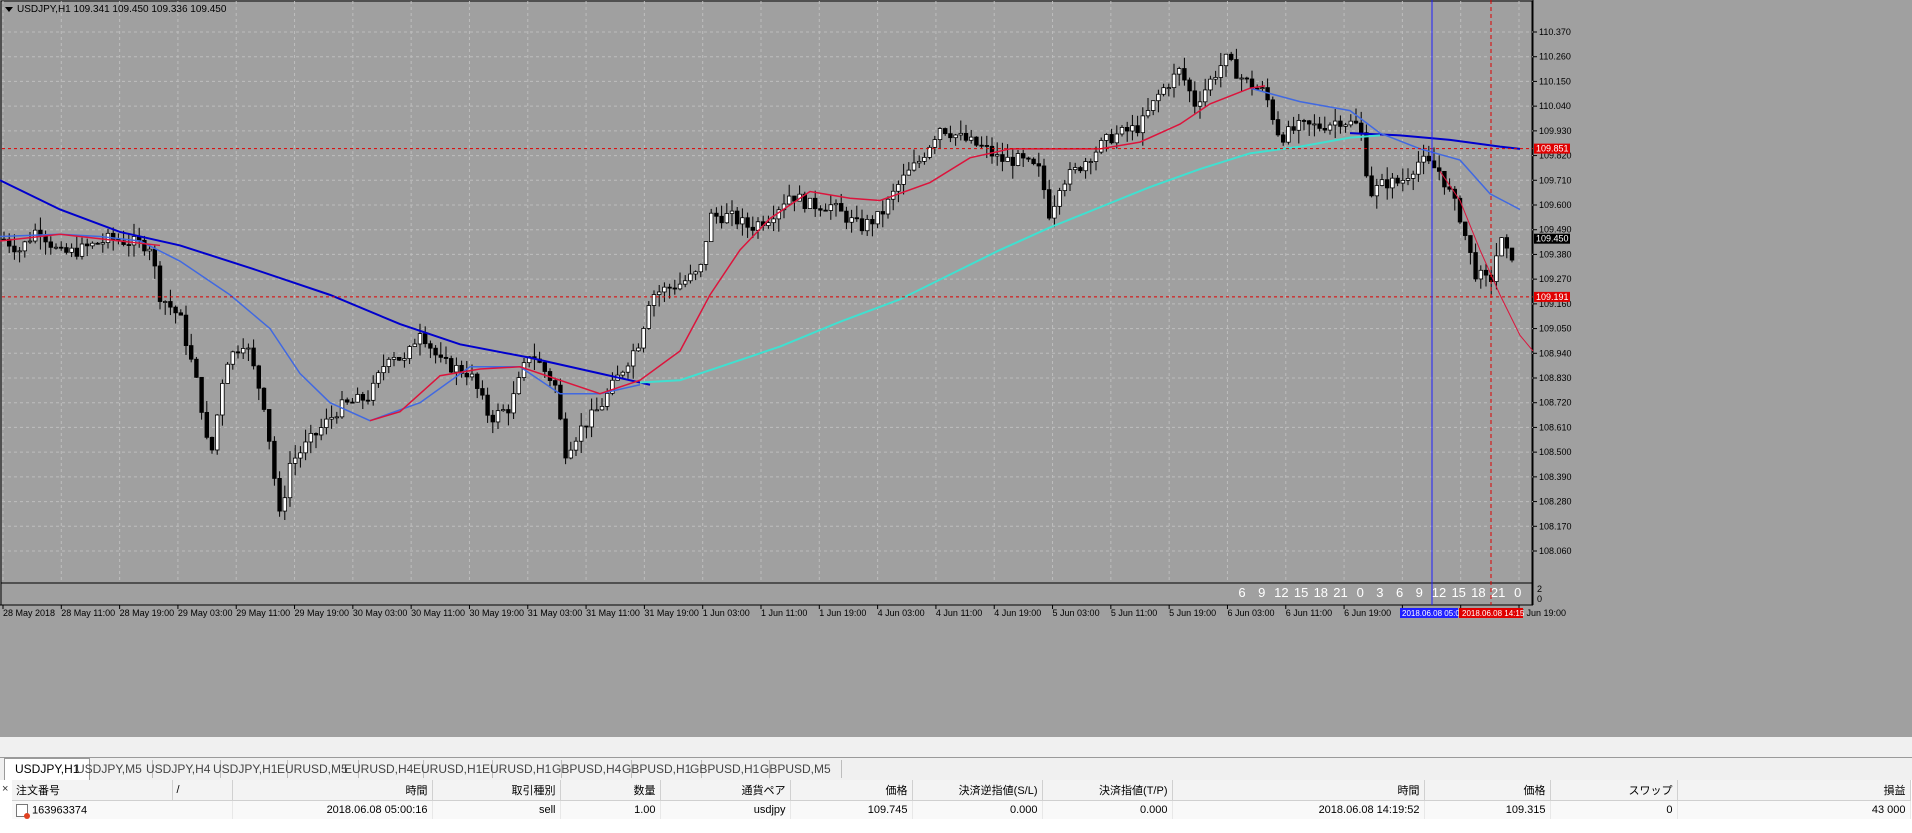 Image resolution: width=1912 pixels, height=833 pixels. I want to click on col-swap: スワップ, so click(1614, 790).